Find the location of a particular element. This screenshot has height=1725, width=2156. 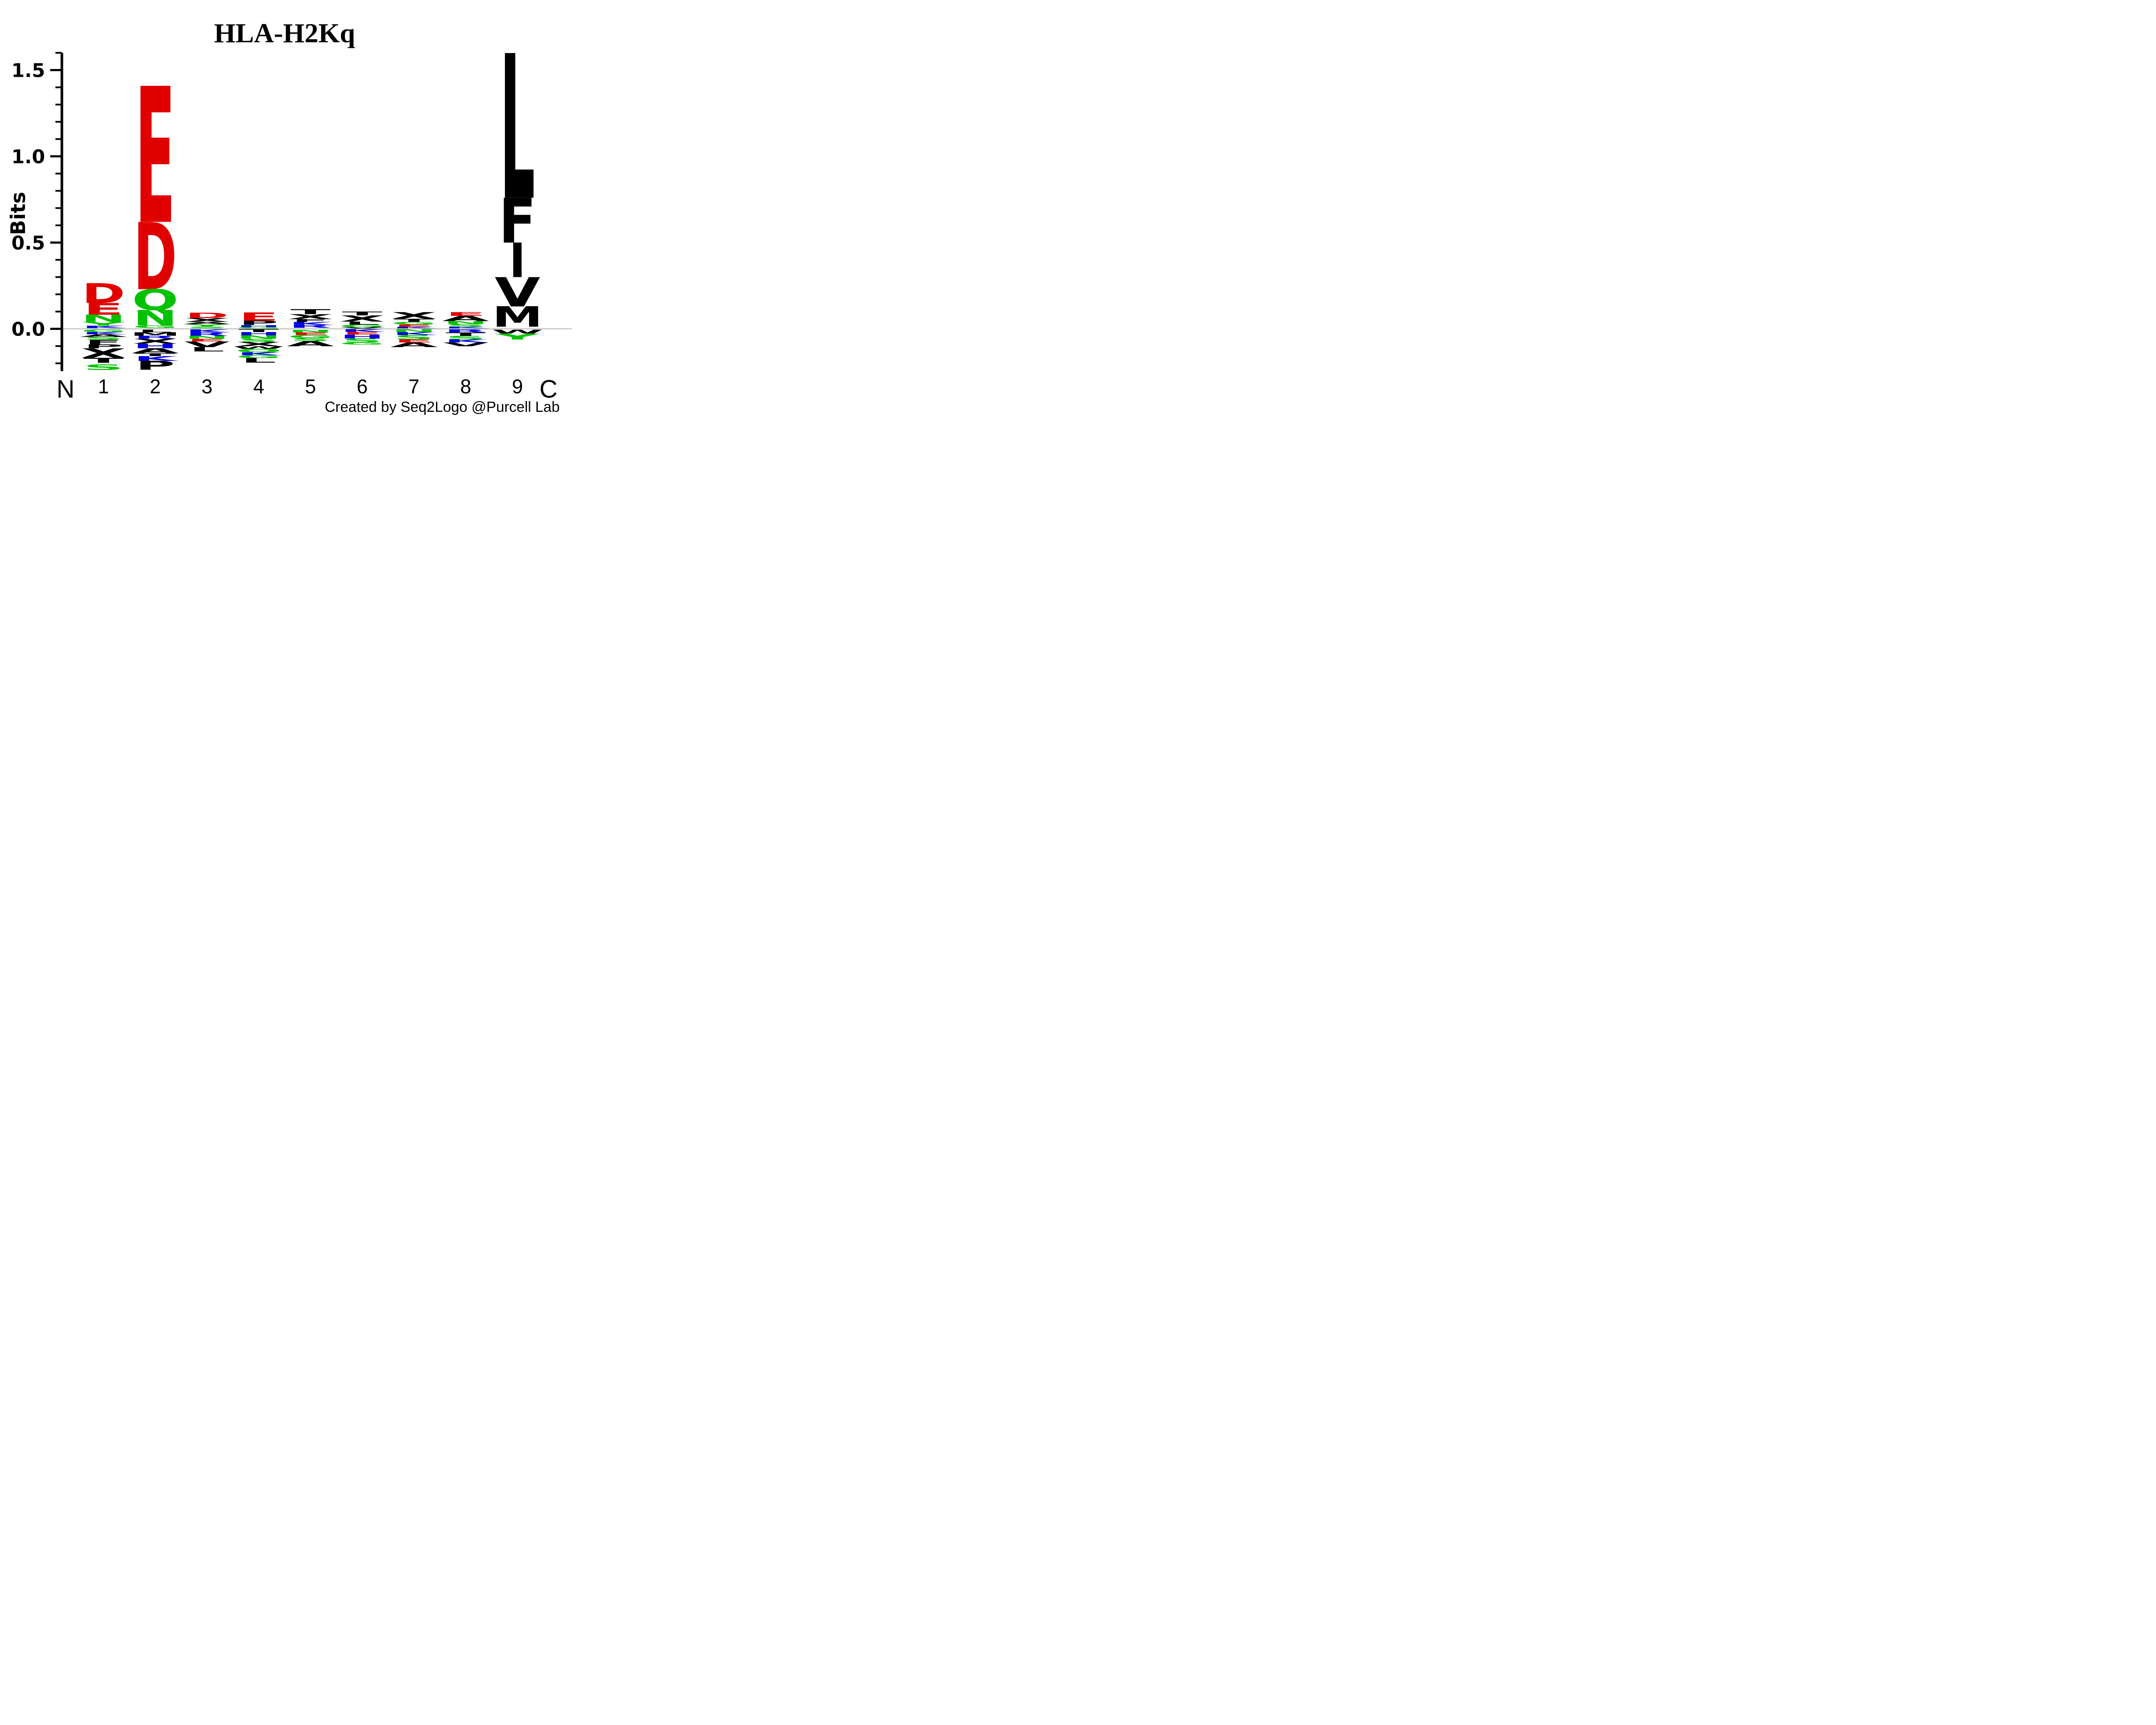

logo-letter-p8-E: E is located at coordinates (465, 314).